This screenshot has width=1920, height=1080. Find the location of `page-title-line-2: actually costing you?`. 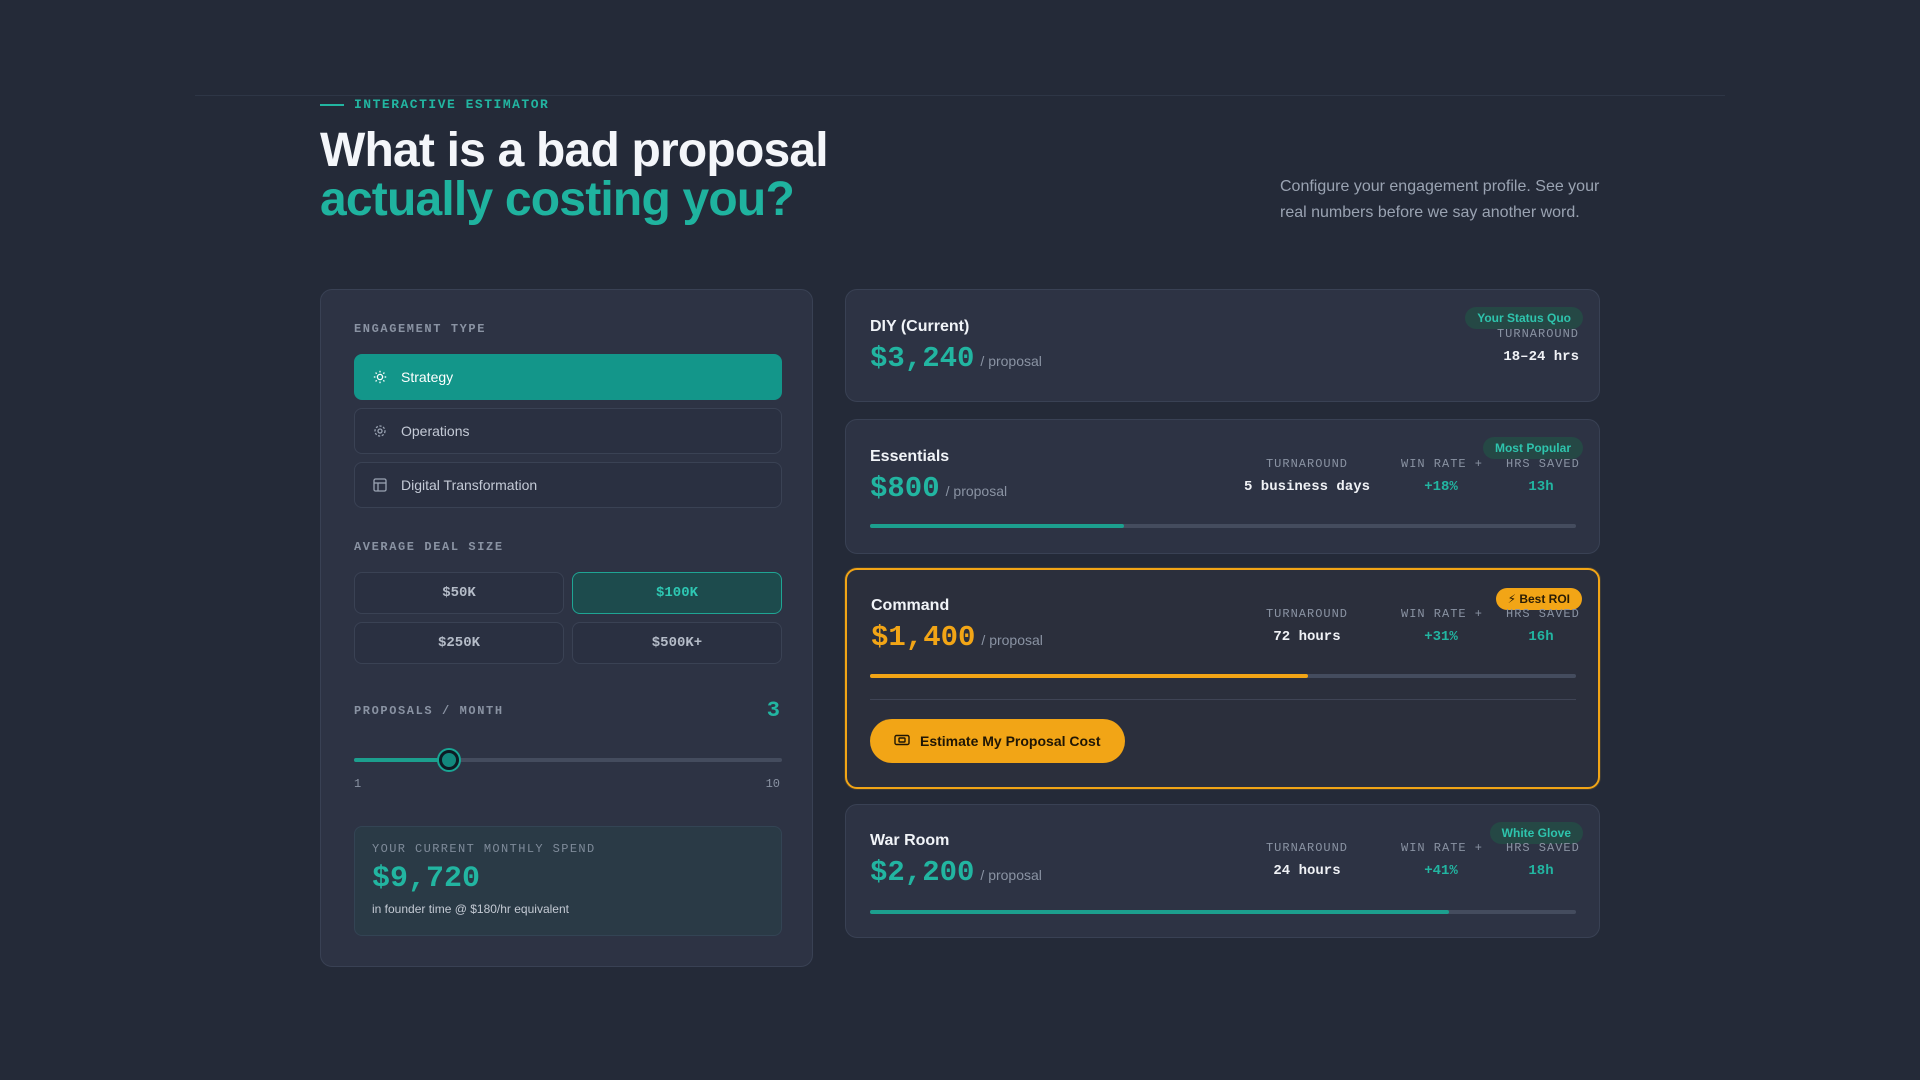

page-title-line-2: actually costing you? is located at coordinates (557, 199).